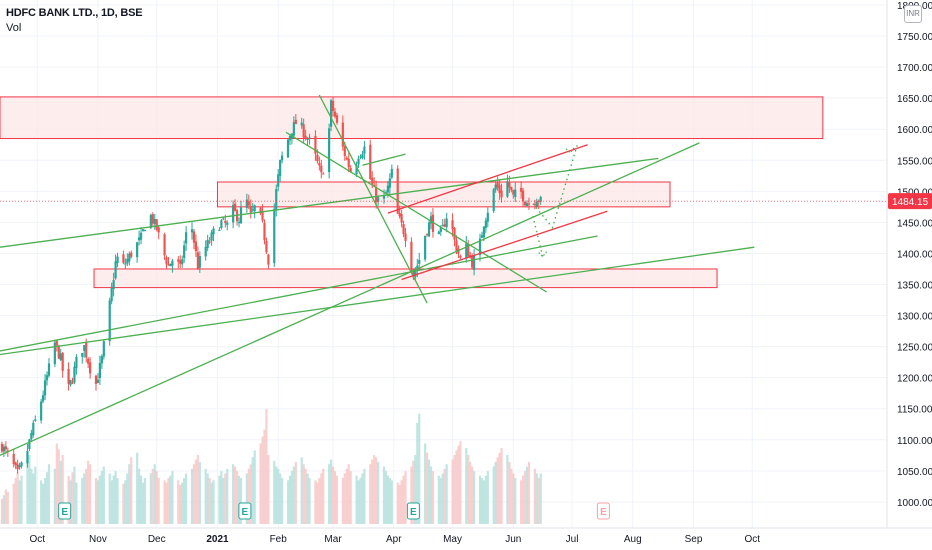  Describe the element at coordinates (14, 28) in the screenshot. I see `volume-legend-label: Vol` at that location.